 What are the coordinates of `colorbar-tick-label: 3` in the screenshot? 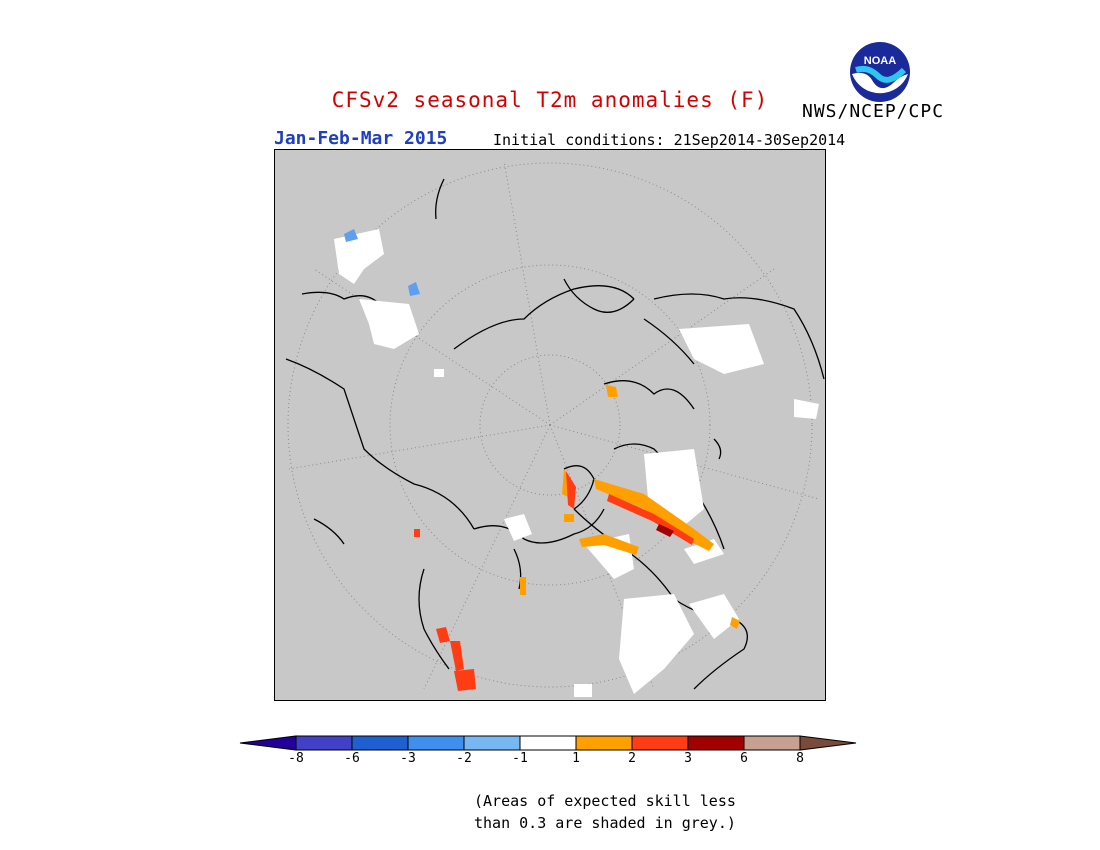 It's located at (688, 758).